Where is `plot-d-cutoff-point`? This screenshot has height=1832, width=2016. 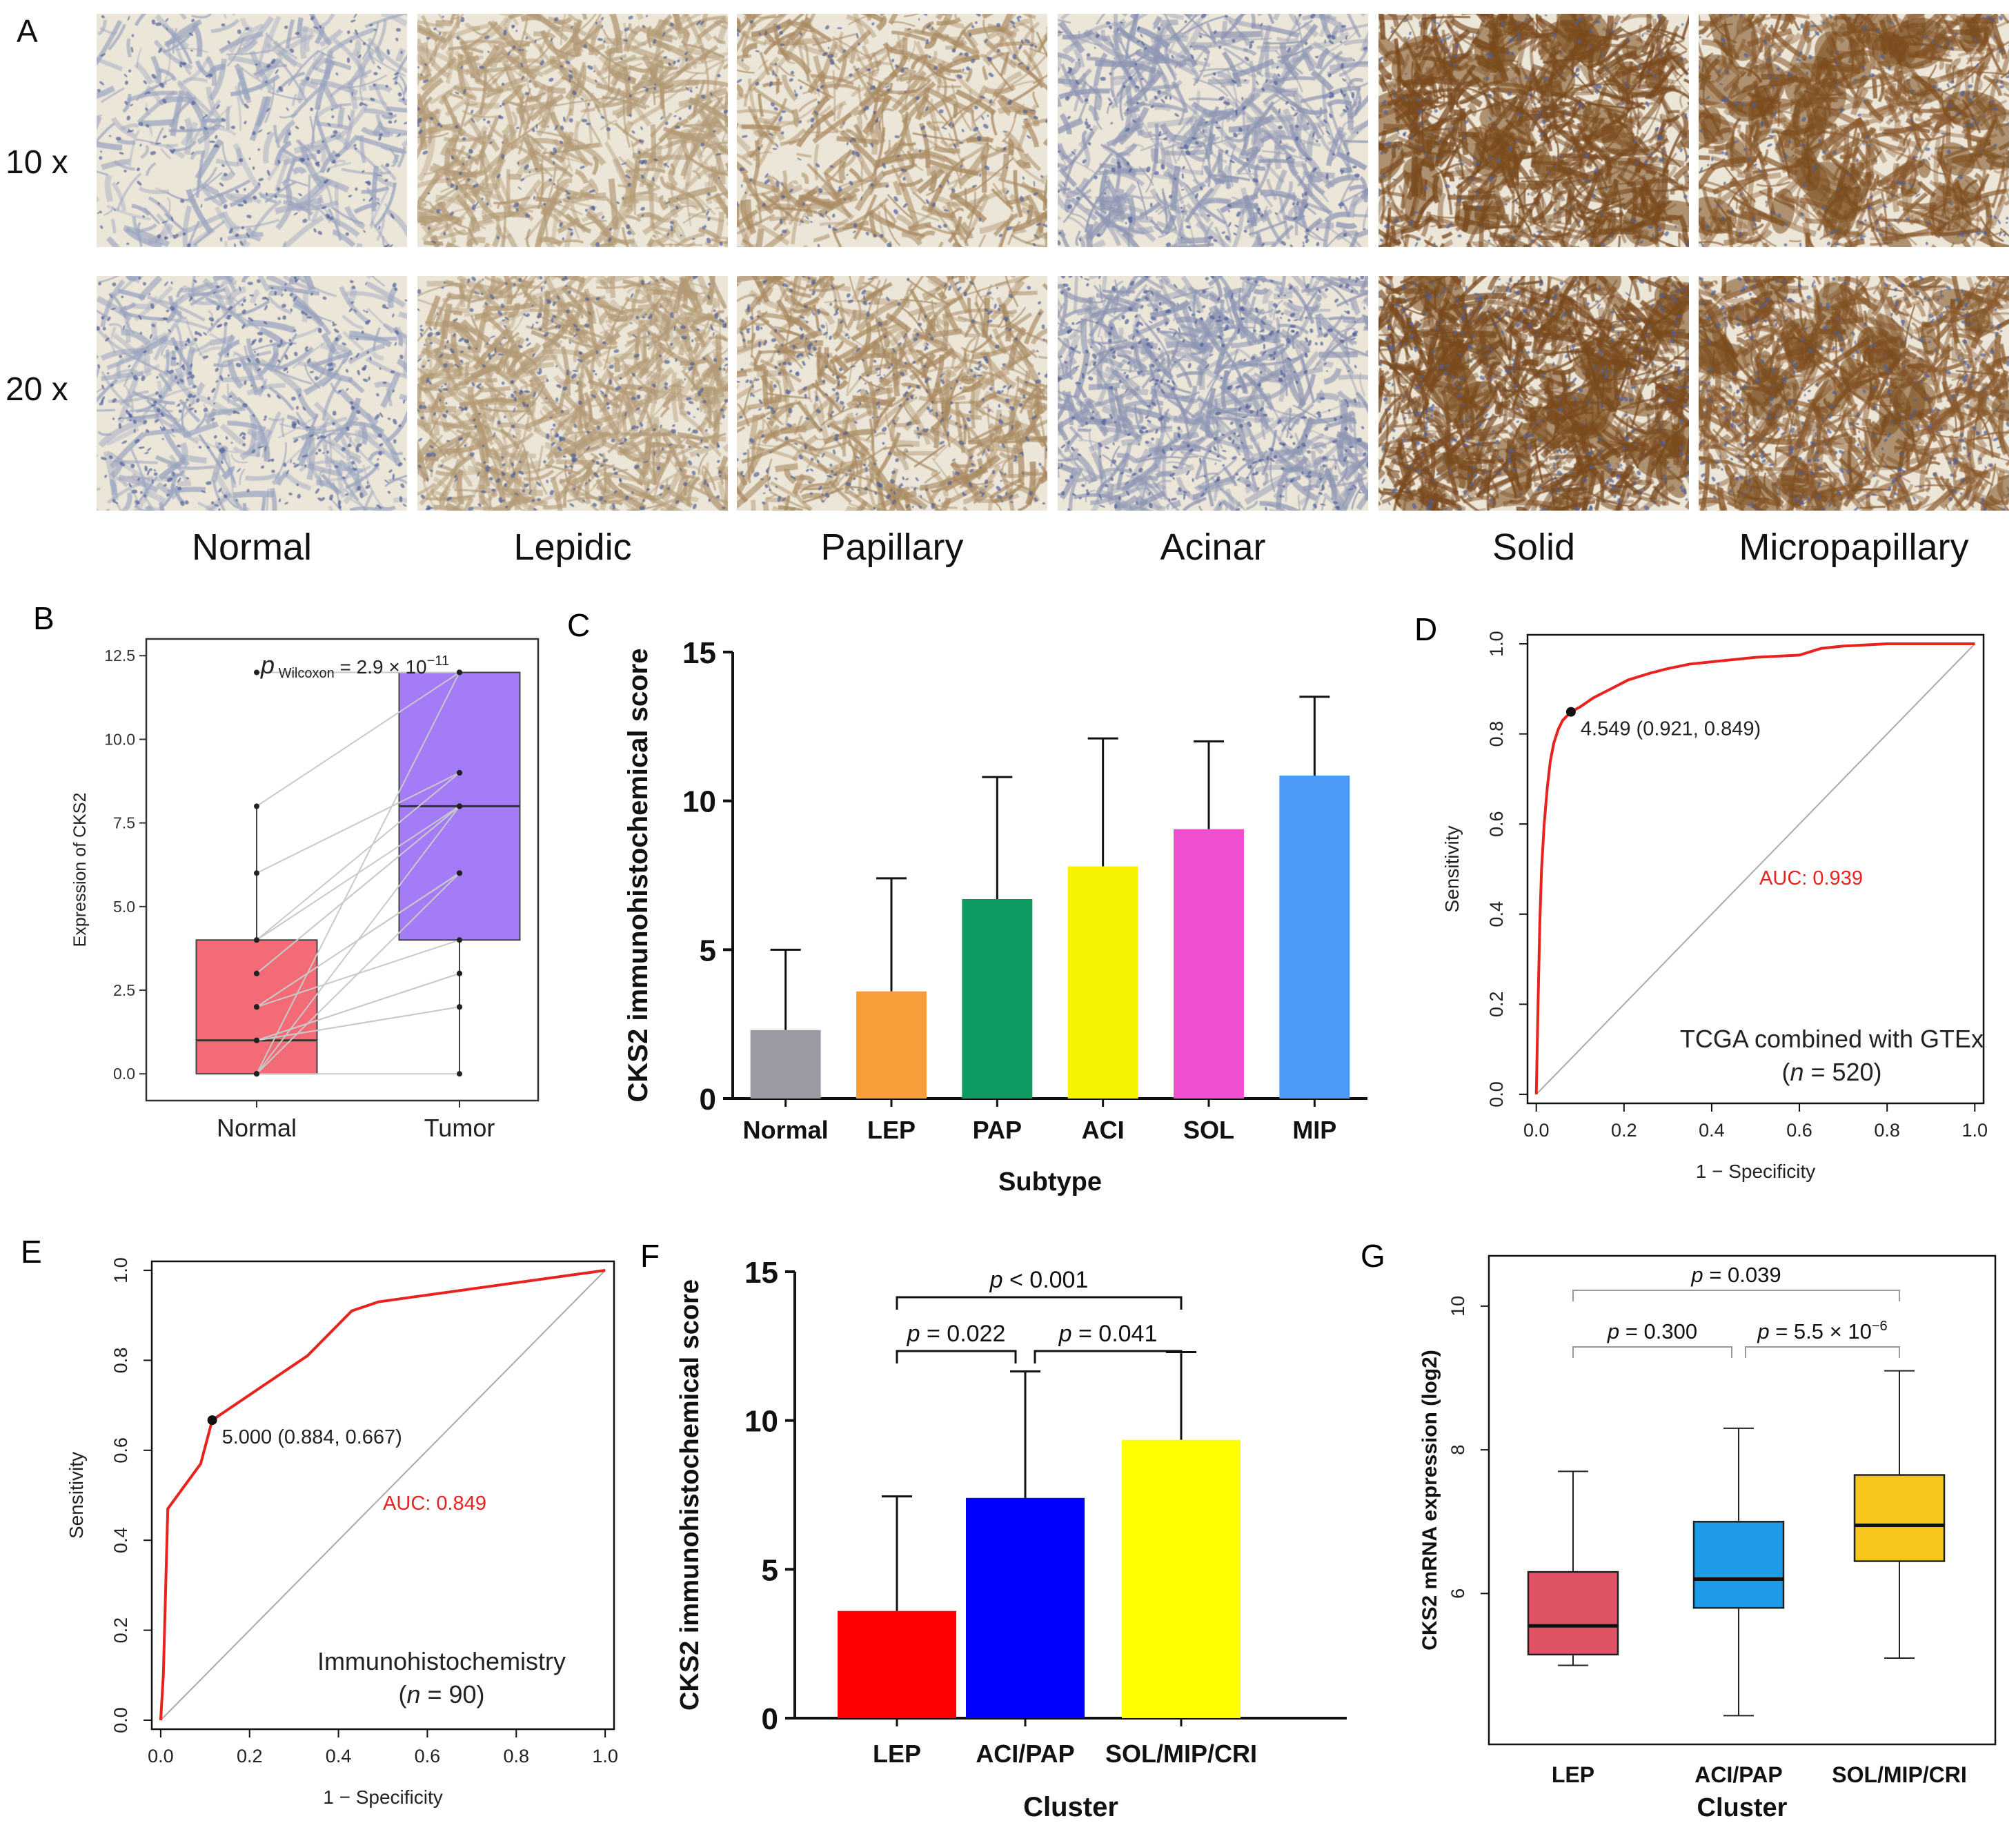 plot-d-cutoff-point is located at coordinates (1570, 712).